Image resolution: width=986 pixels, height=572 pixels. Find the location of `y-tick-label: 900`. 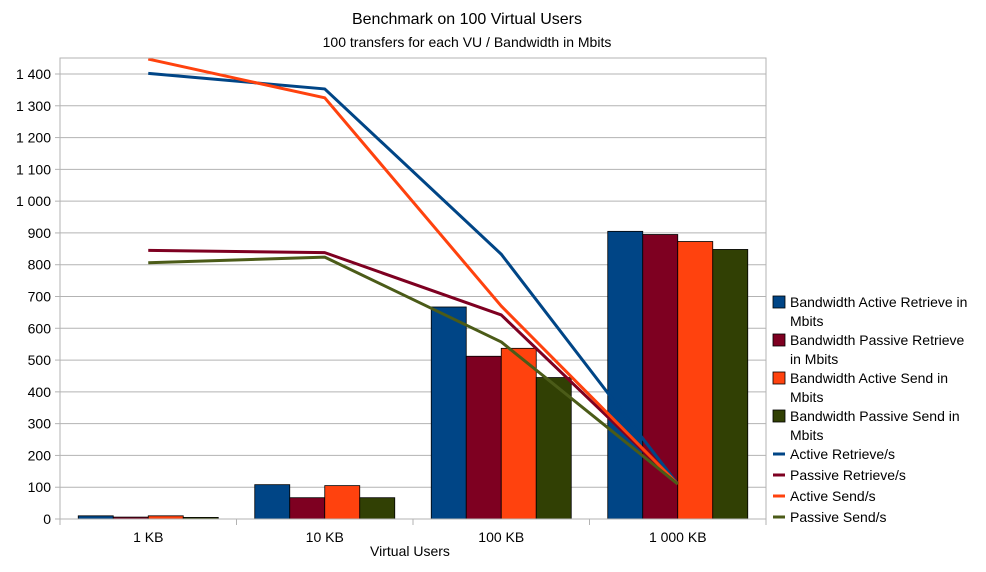

y-tick-label: 900 is located at coordinates (40, 233).